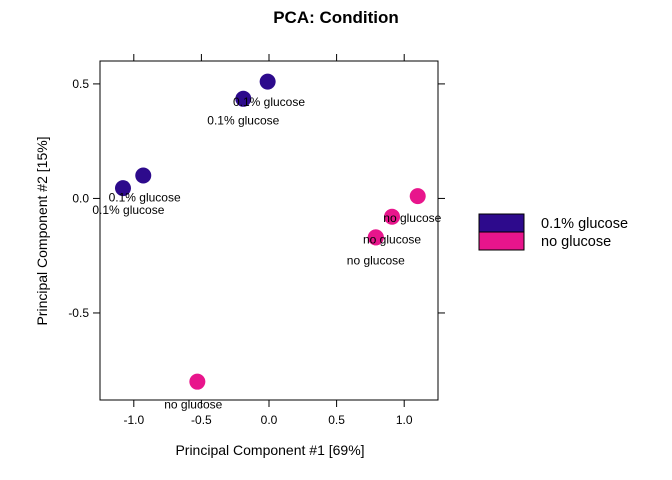  Describe the element at coordinates (80, 84) in the screenshot. I see `y-tick-label: 0.5` at that location.